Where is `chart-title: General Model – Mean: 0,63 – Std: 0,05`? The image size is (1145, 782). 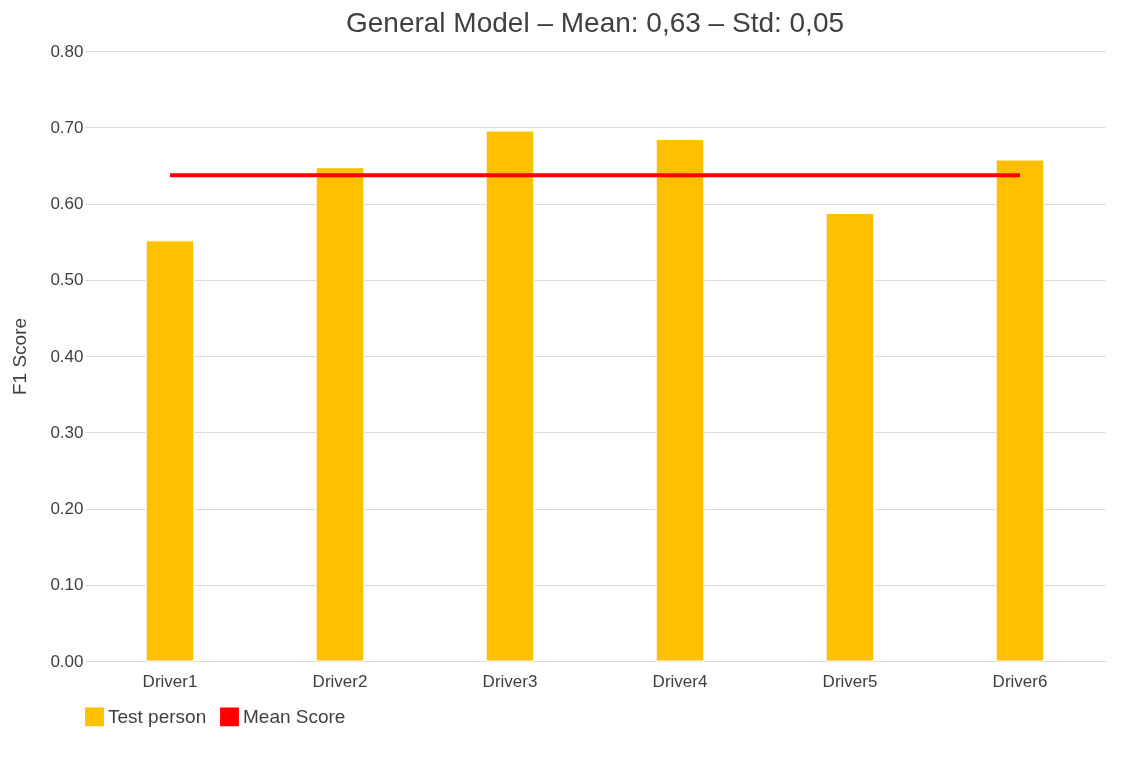
chart-title: General Model – Mean: 0,63 – Std: 0,05 is located at coordinates (595, 22).